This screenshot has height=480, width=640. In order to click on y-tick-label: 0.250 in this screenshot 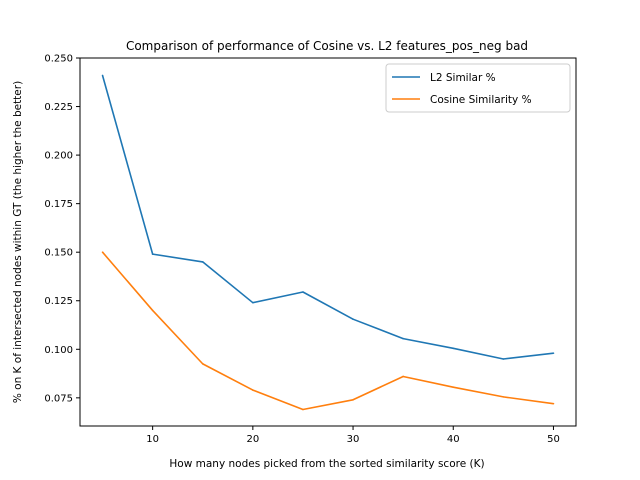, I will do `click(58, 59)`.